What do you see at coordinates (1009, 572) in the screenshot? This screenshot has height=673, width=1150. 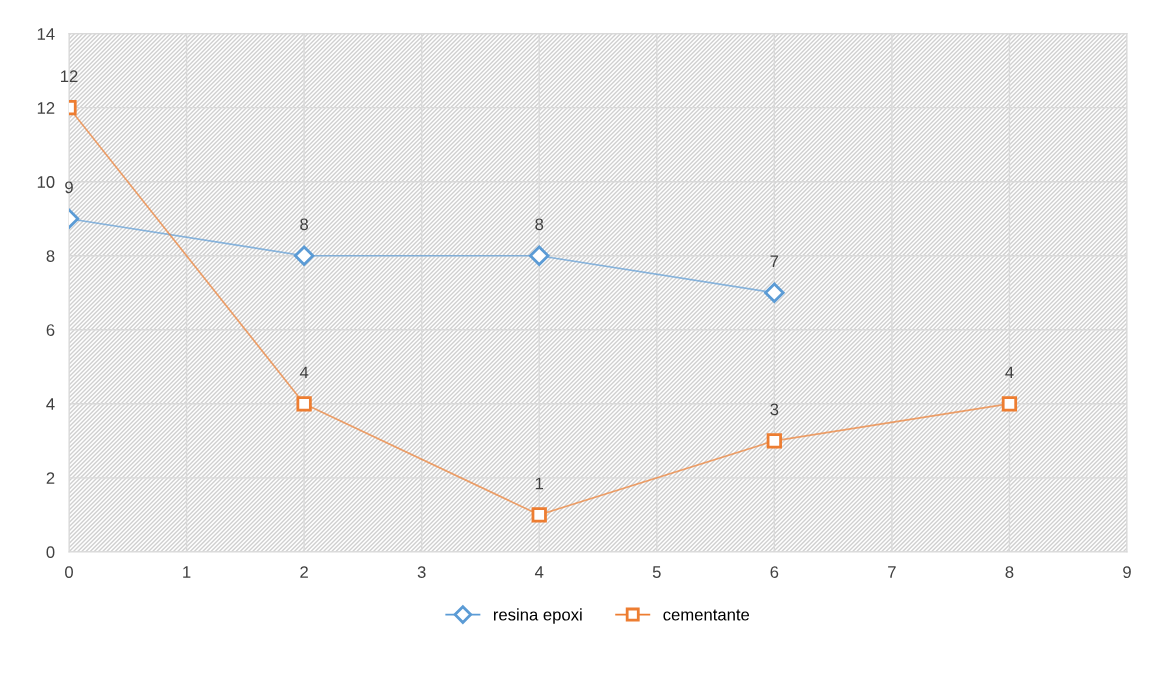 I see `x-tick-label: 8` at bounding box center [1009, 572].